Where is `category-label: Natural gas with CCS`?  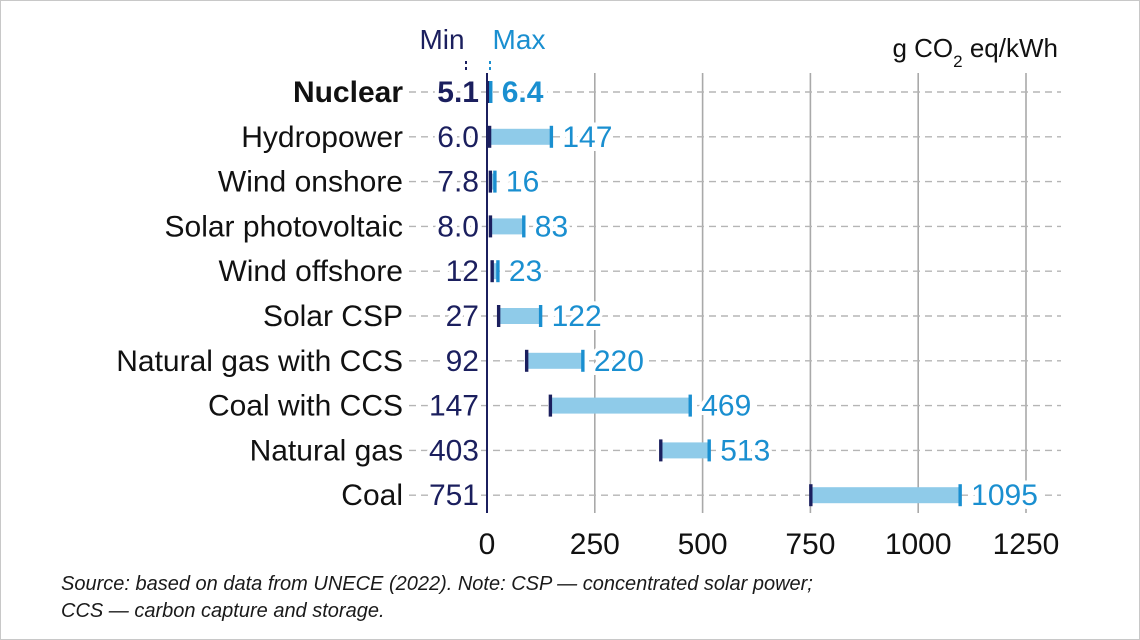
category-label: Natural gas with CCS is located at coordinates (259, 361).